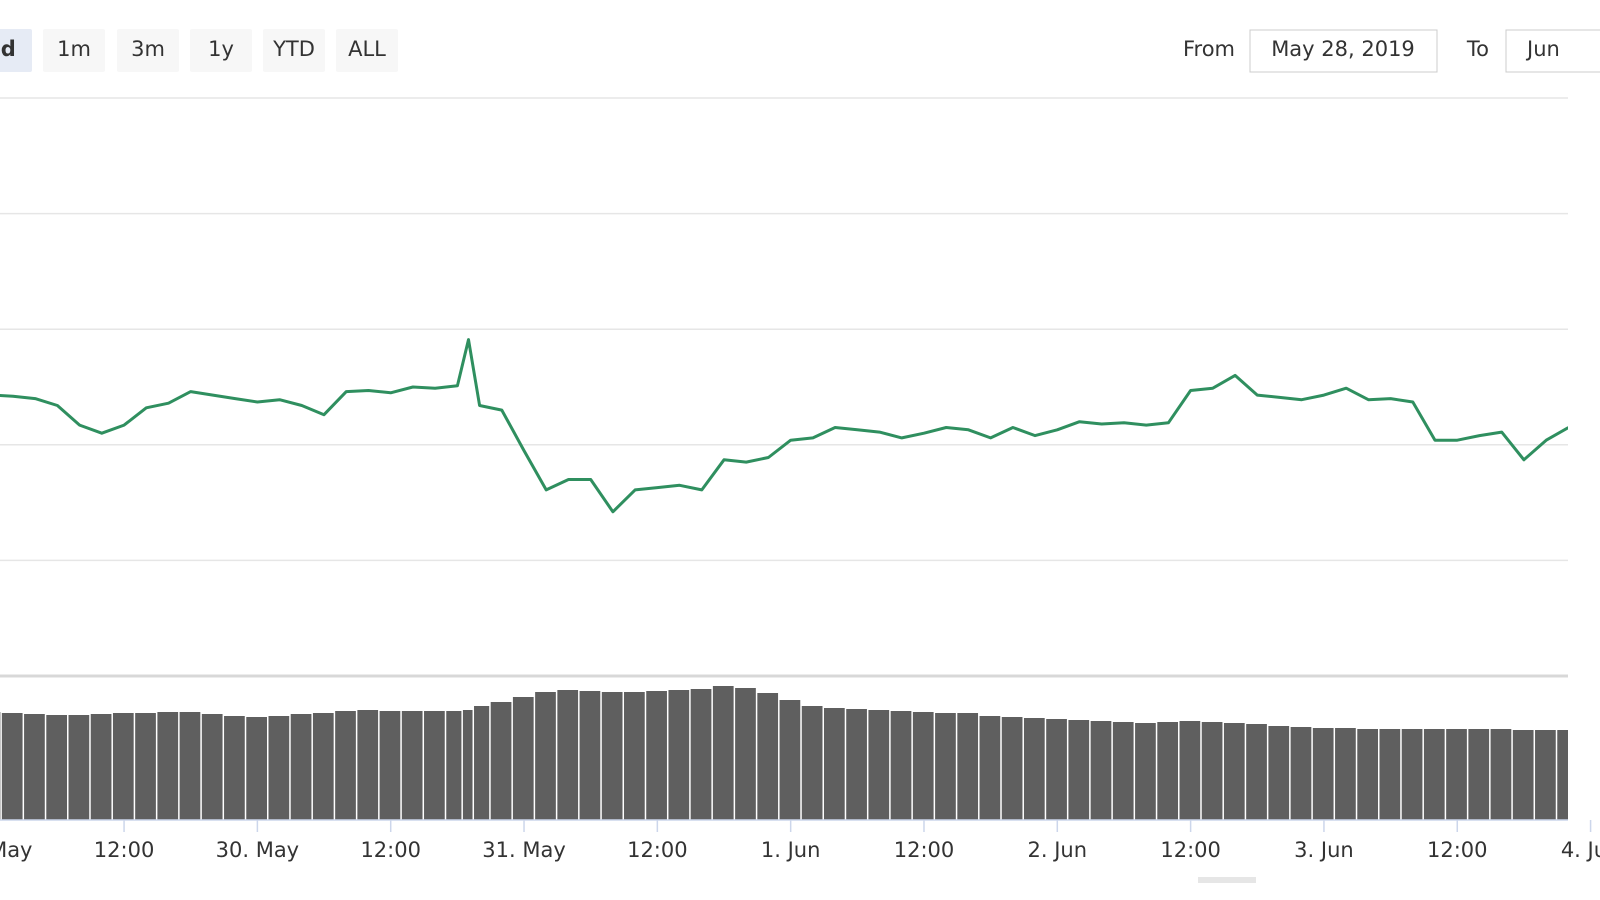 This screenshot has height=900, width=1600. Describe the element at coordinates (1209, 49) in the screenshot. I see `from-label: From` at that location.